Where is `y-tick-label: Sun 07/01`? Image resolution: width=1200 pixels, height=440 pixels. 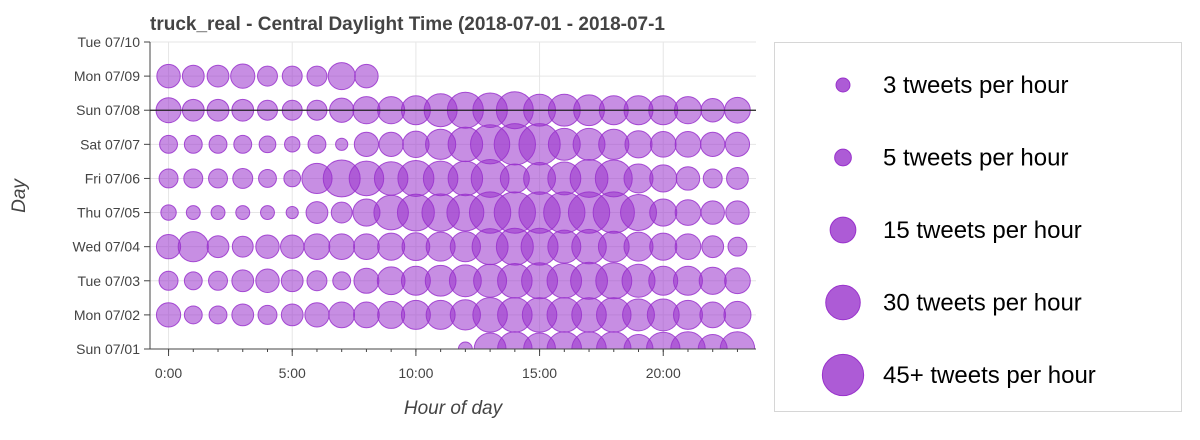
y-tick-label: Sun 07/01 is located at coordinates (108, 349).